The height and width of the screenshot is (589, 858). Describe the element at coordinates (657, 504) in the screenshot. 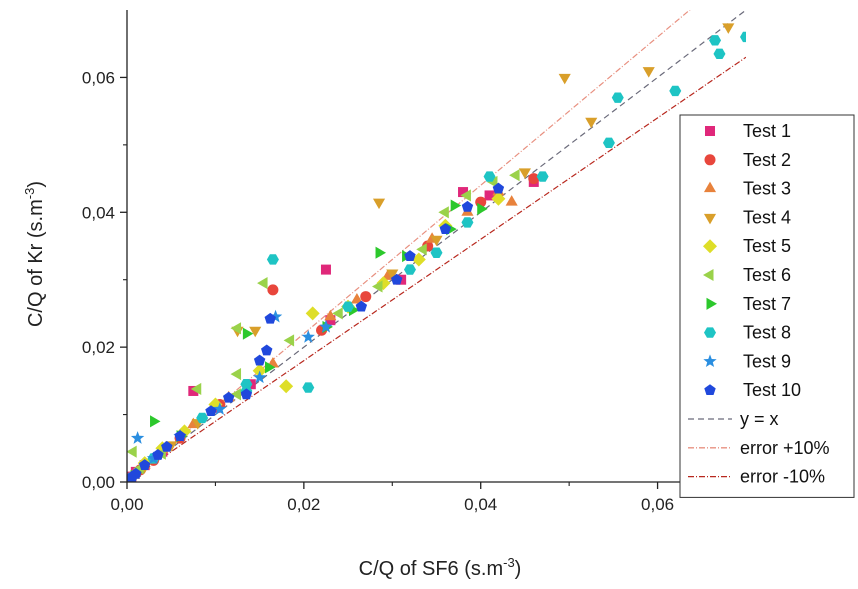

I see `x-tick-label: 0,06` at that location.